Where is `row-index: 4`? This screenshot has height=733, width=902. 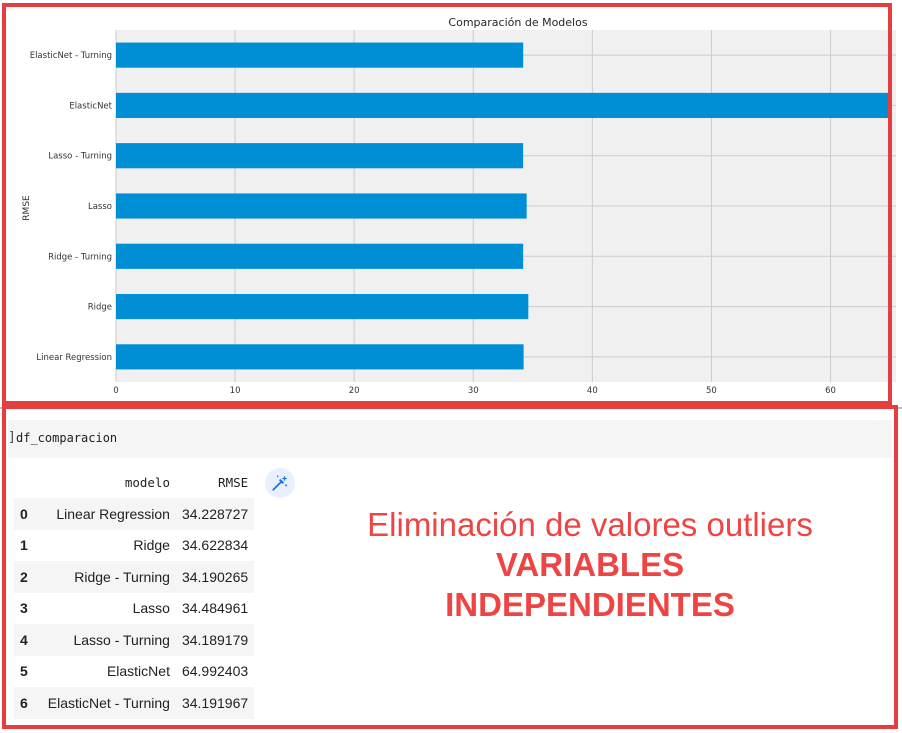
row-index: 4 is located at coordinates (24, 639).